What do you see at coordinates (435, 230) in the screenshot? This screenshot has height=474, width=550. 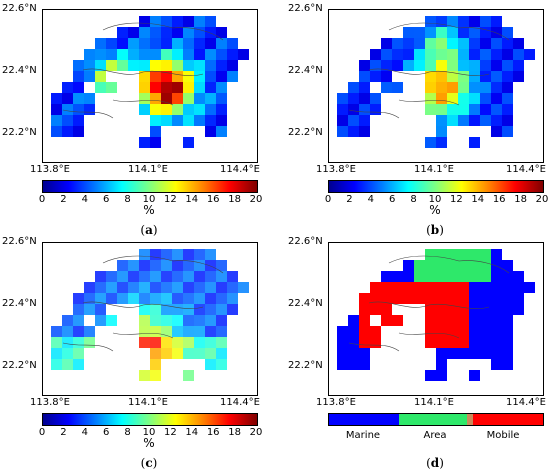 I see `caption-b: (b)` at bounding box center [435, 230].